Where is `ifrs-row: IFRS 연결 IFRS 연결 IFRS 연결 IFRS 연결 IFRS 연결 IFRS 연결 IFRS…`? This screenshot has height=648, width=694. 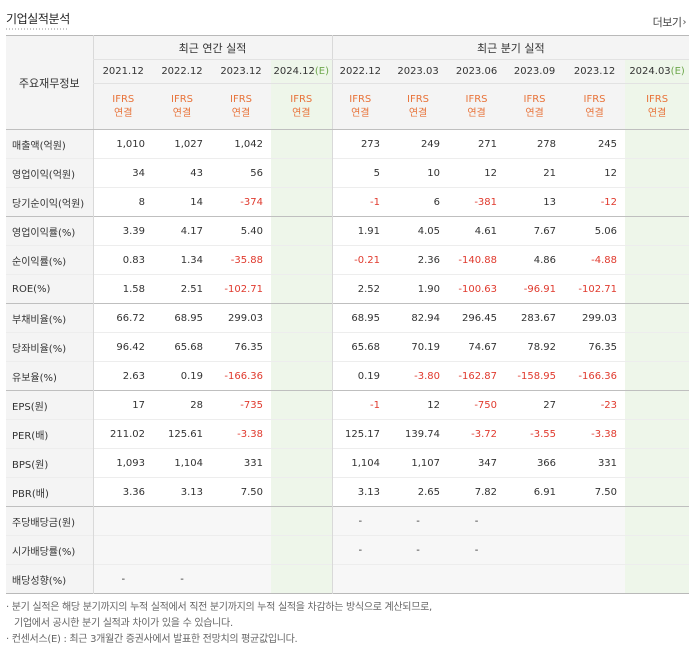 ifrs-row: IFRS 연결 IFRS 연결 IFRS 연결 IFRS 연결 IFRS 연결 IFRS 연결 IFRS… is located at coordinates (348, 106).